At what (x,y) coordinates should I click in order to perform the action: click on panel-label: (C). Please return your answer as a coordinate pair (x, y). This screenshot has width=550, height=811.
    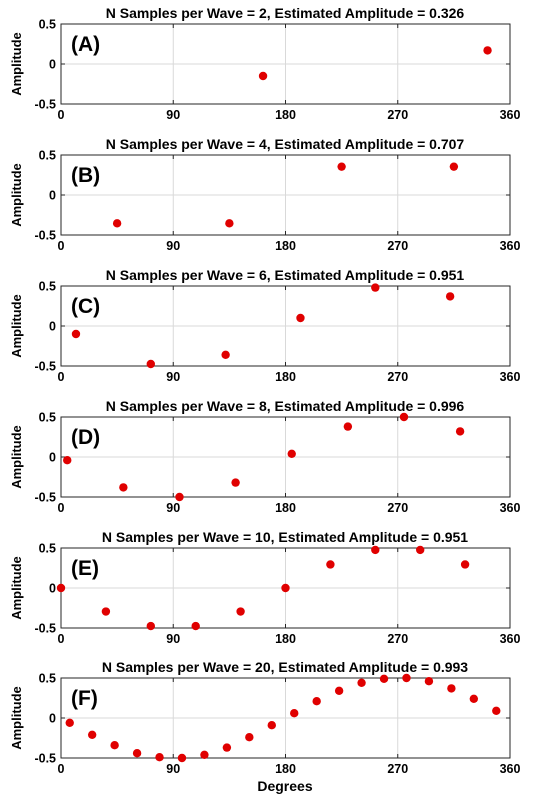
    Looking at the image, I should click on (85, 306).